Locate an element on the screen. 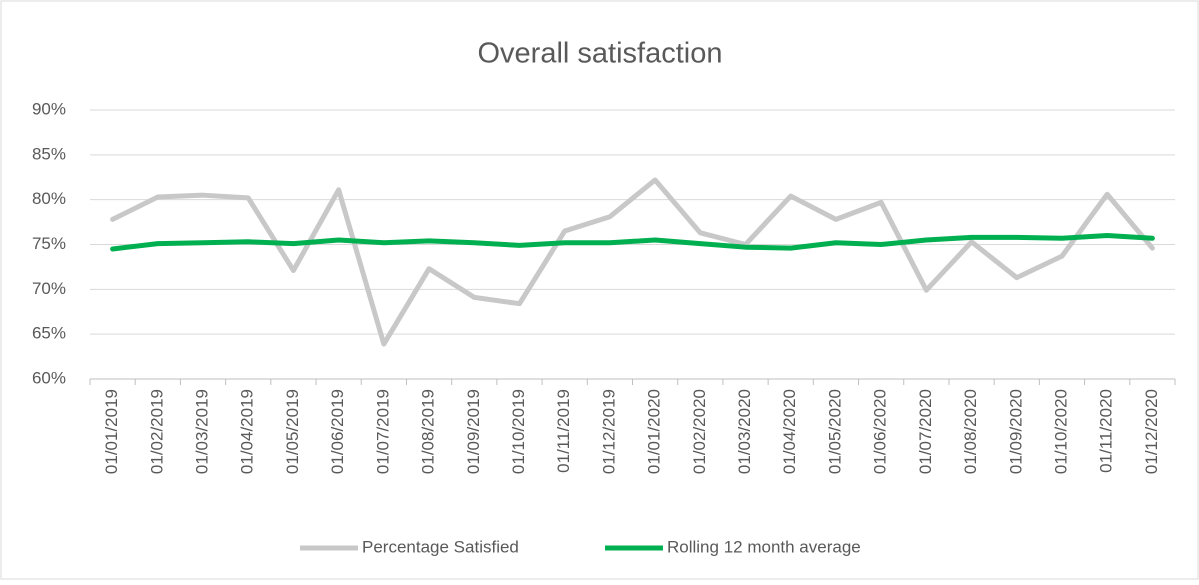  x-tick-label: 01/06/2020 is located at coordinates (880, 431).